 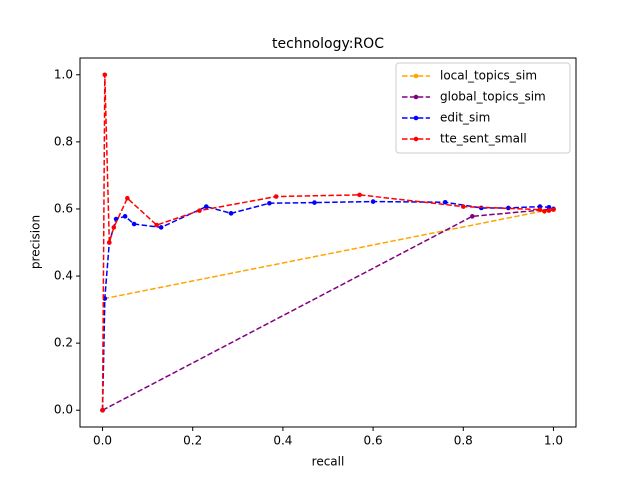 What do you see at coordinates (63, 410) in the screenshot?
I see `y-tick-label: 0.0` at bounding box center [63, 410].